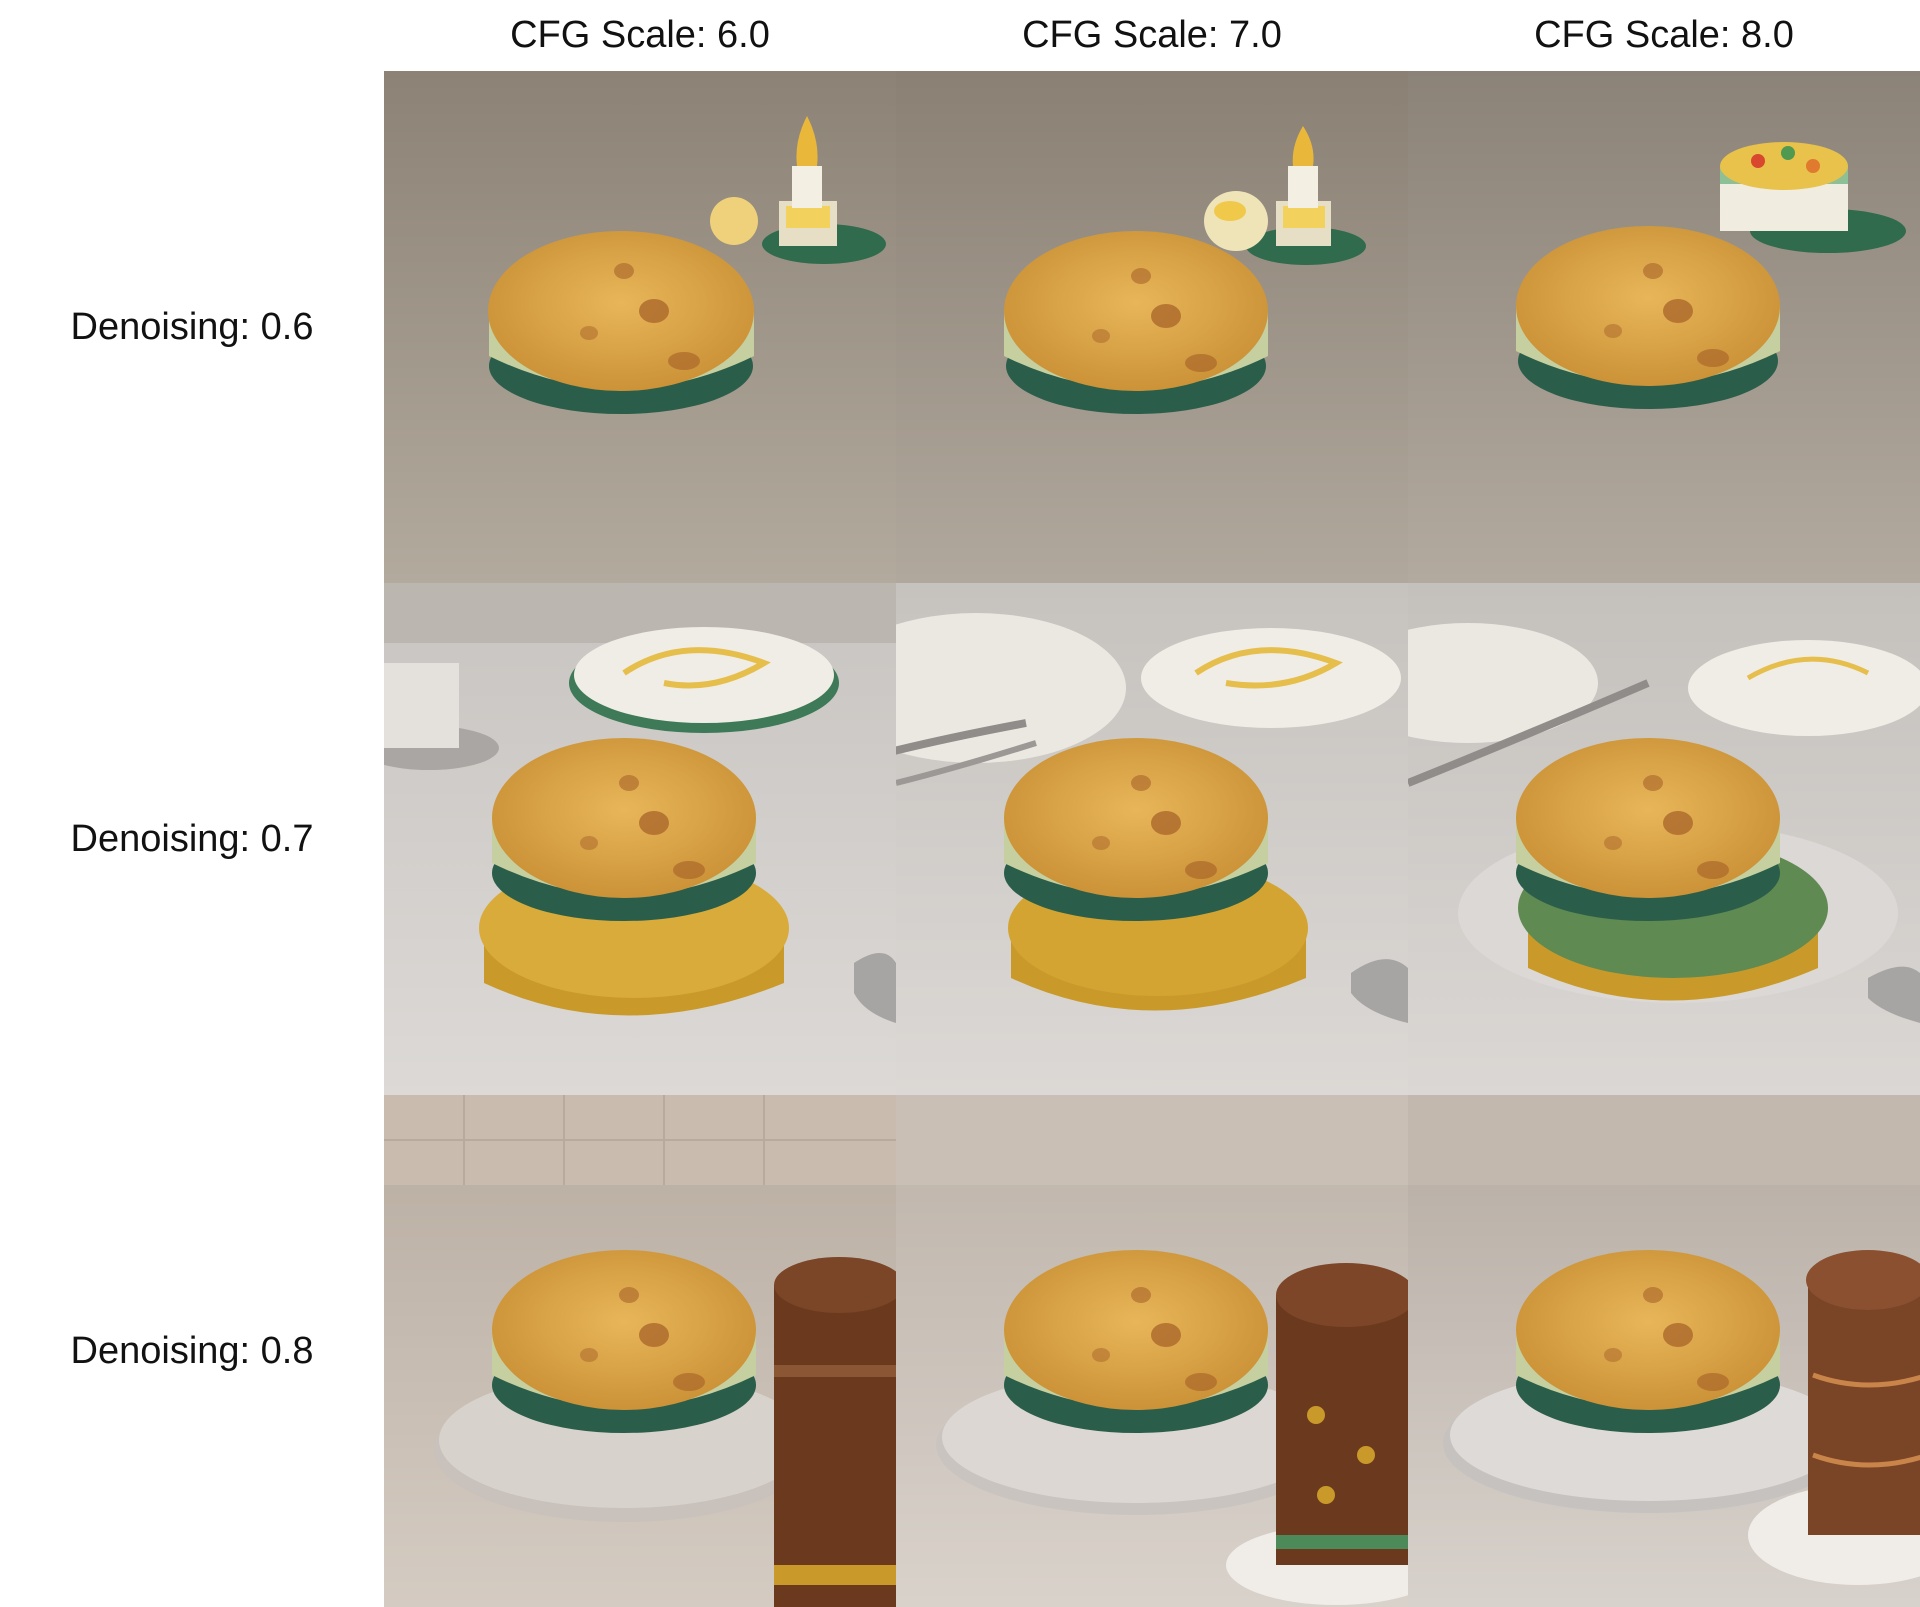 Image resolution: width=1920 pixels, height=1607 pixels. Describe the element at coordinates (640, 327) in the screenshot. I see `cake-image-r1-c1` at that location.